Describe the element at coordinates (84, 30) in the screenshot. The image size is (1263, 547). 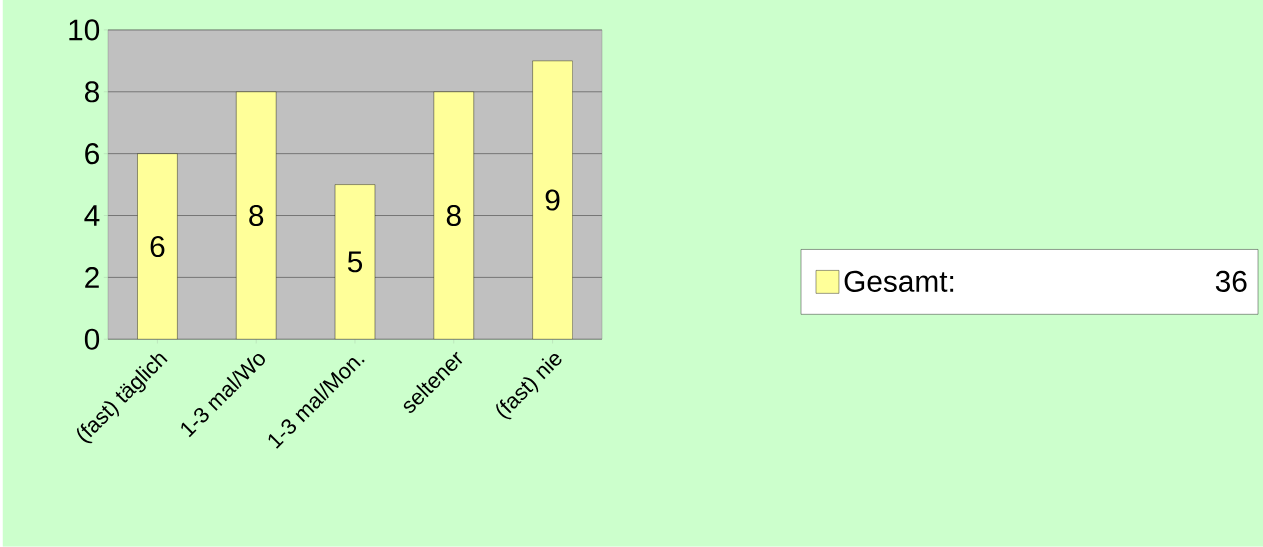
I see `y-tick-label: 10` at that location.